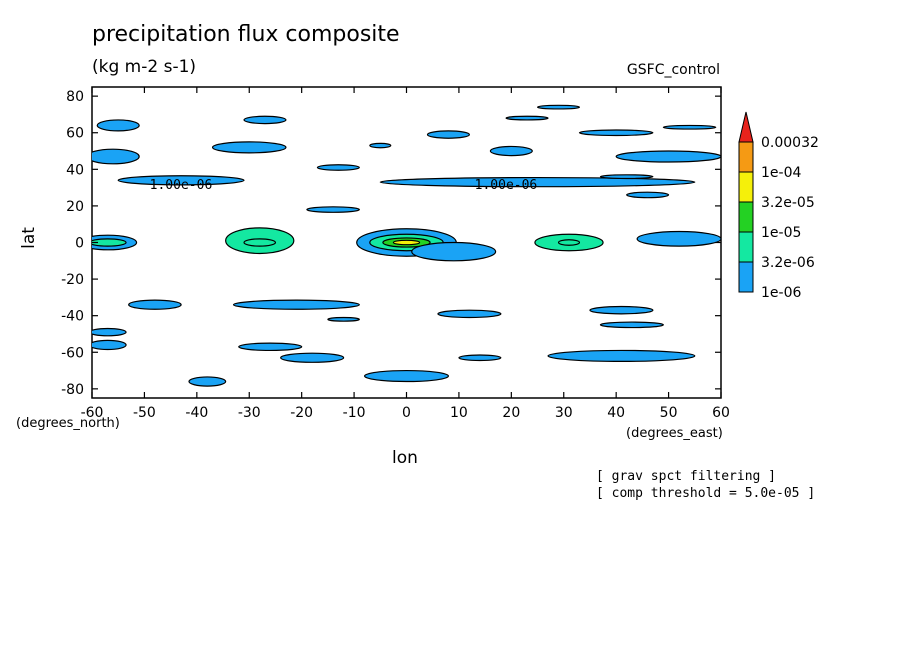  I want to click on chart-title: precipitation flux composite, so click(246, 34).